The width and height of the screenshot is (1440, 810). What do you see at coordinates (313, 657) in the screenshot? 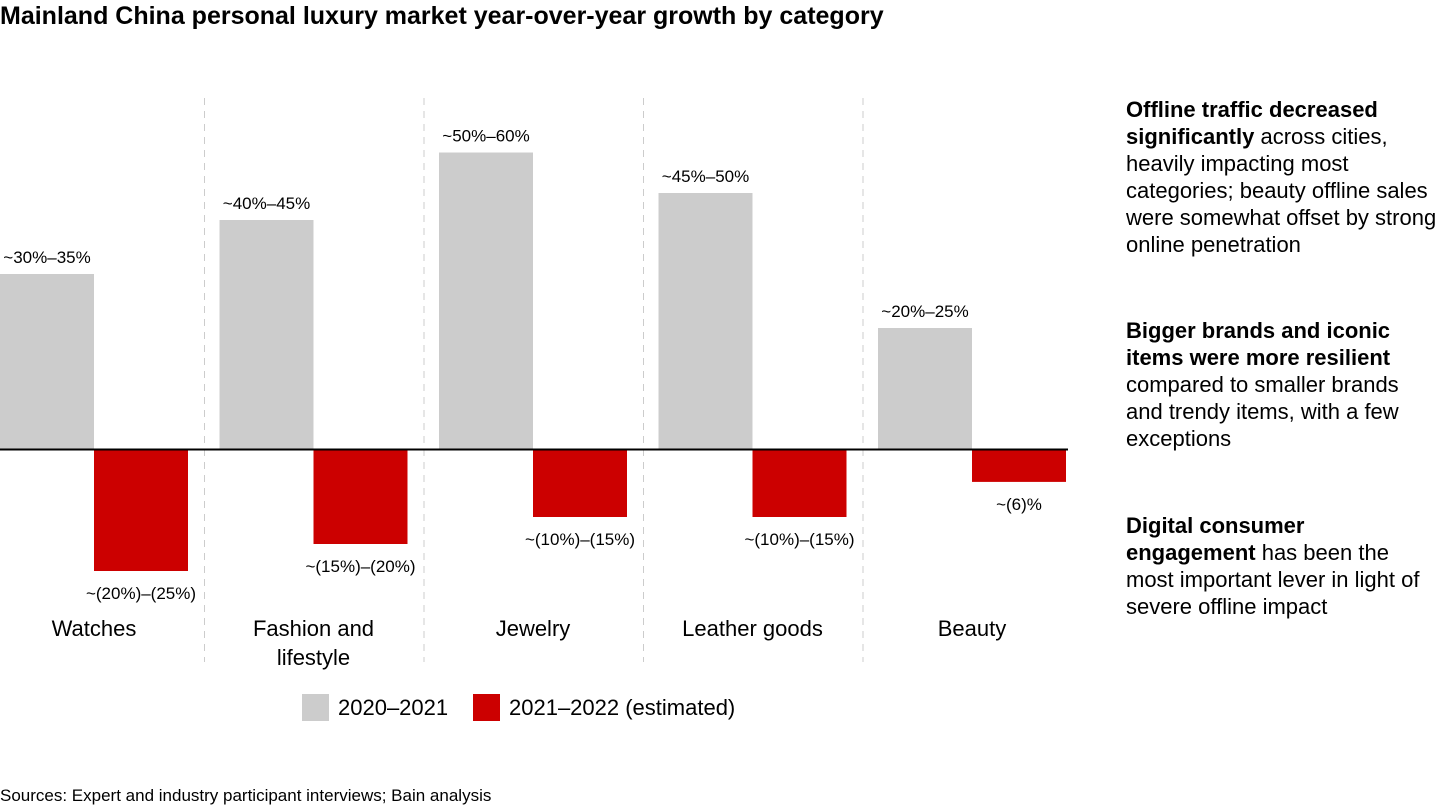
I see `category-label: lifestyle` at bounding box center [313, 657].